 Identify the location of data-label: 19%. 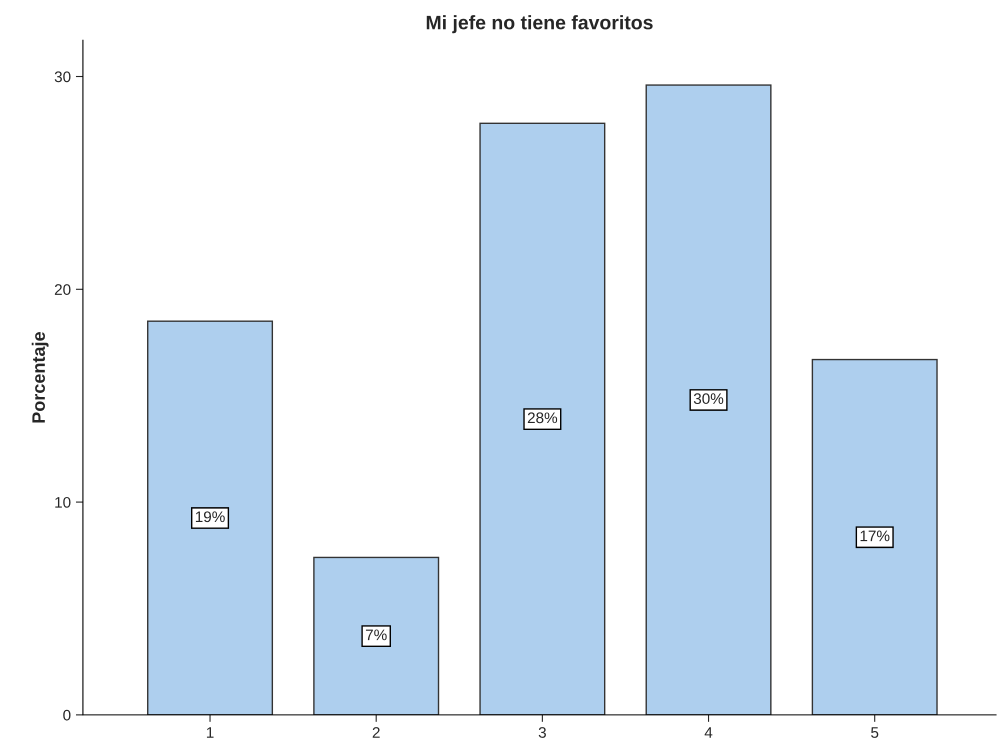
(210, 516).